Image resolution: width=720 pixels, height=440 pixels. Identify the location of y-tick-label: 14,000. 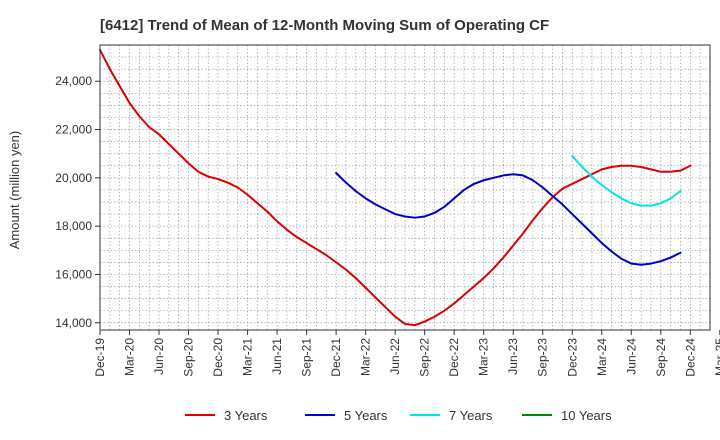
(73, 323).